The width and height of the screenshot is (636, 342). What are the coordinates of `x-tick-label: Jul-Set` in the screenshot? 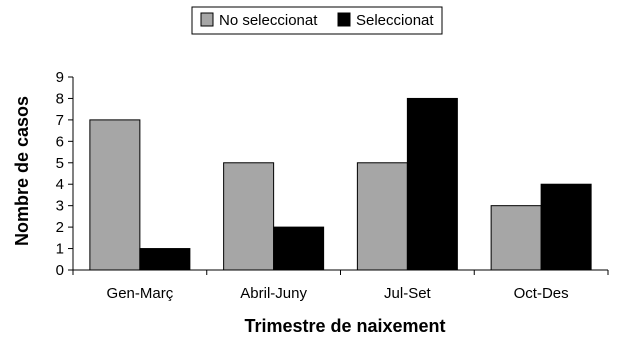 It's located at (408, 293).